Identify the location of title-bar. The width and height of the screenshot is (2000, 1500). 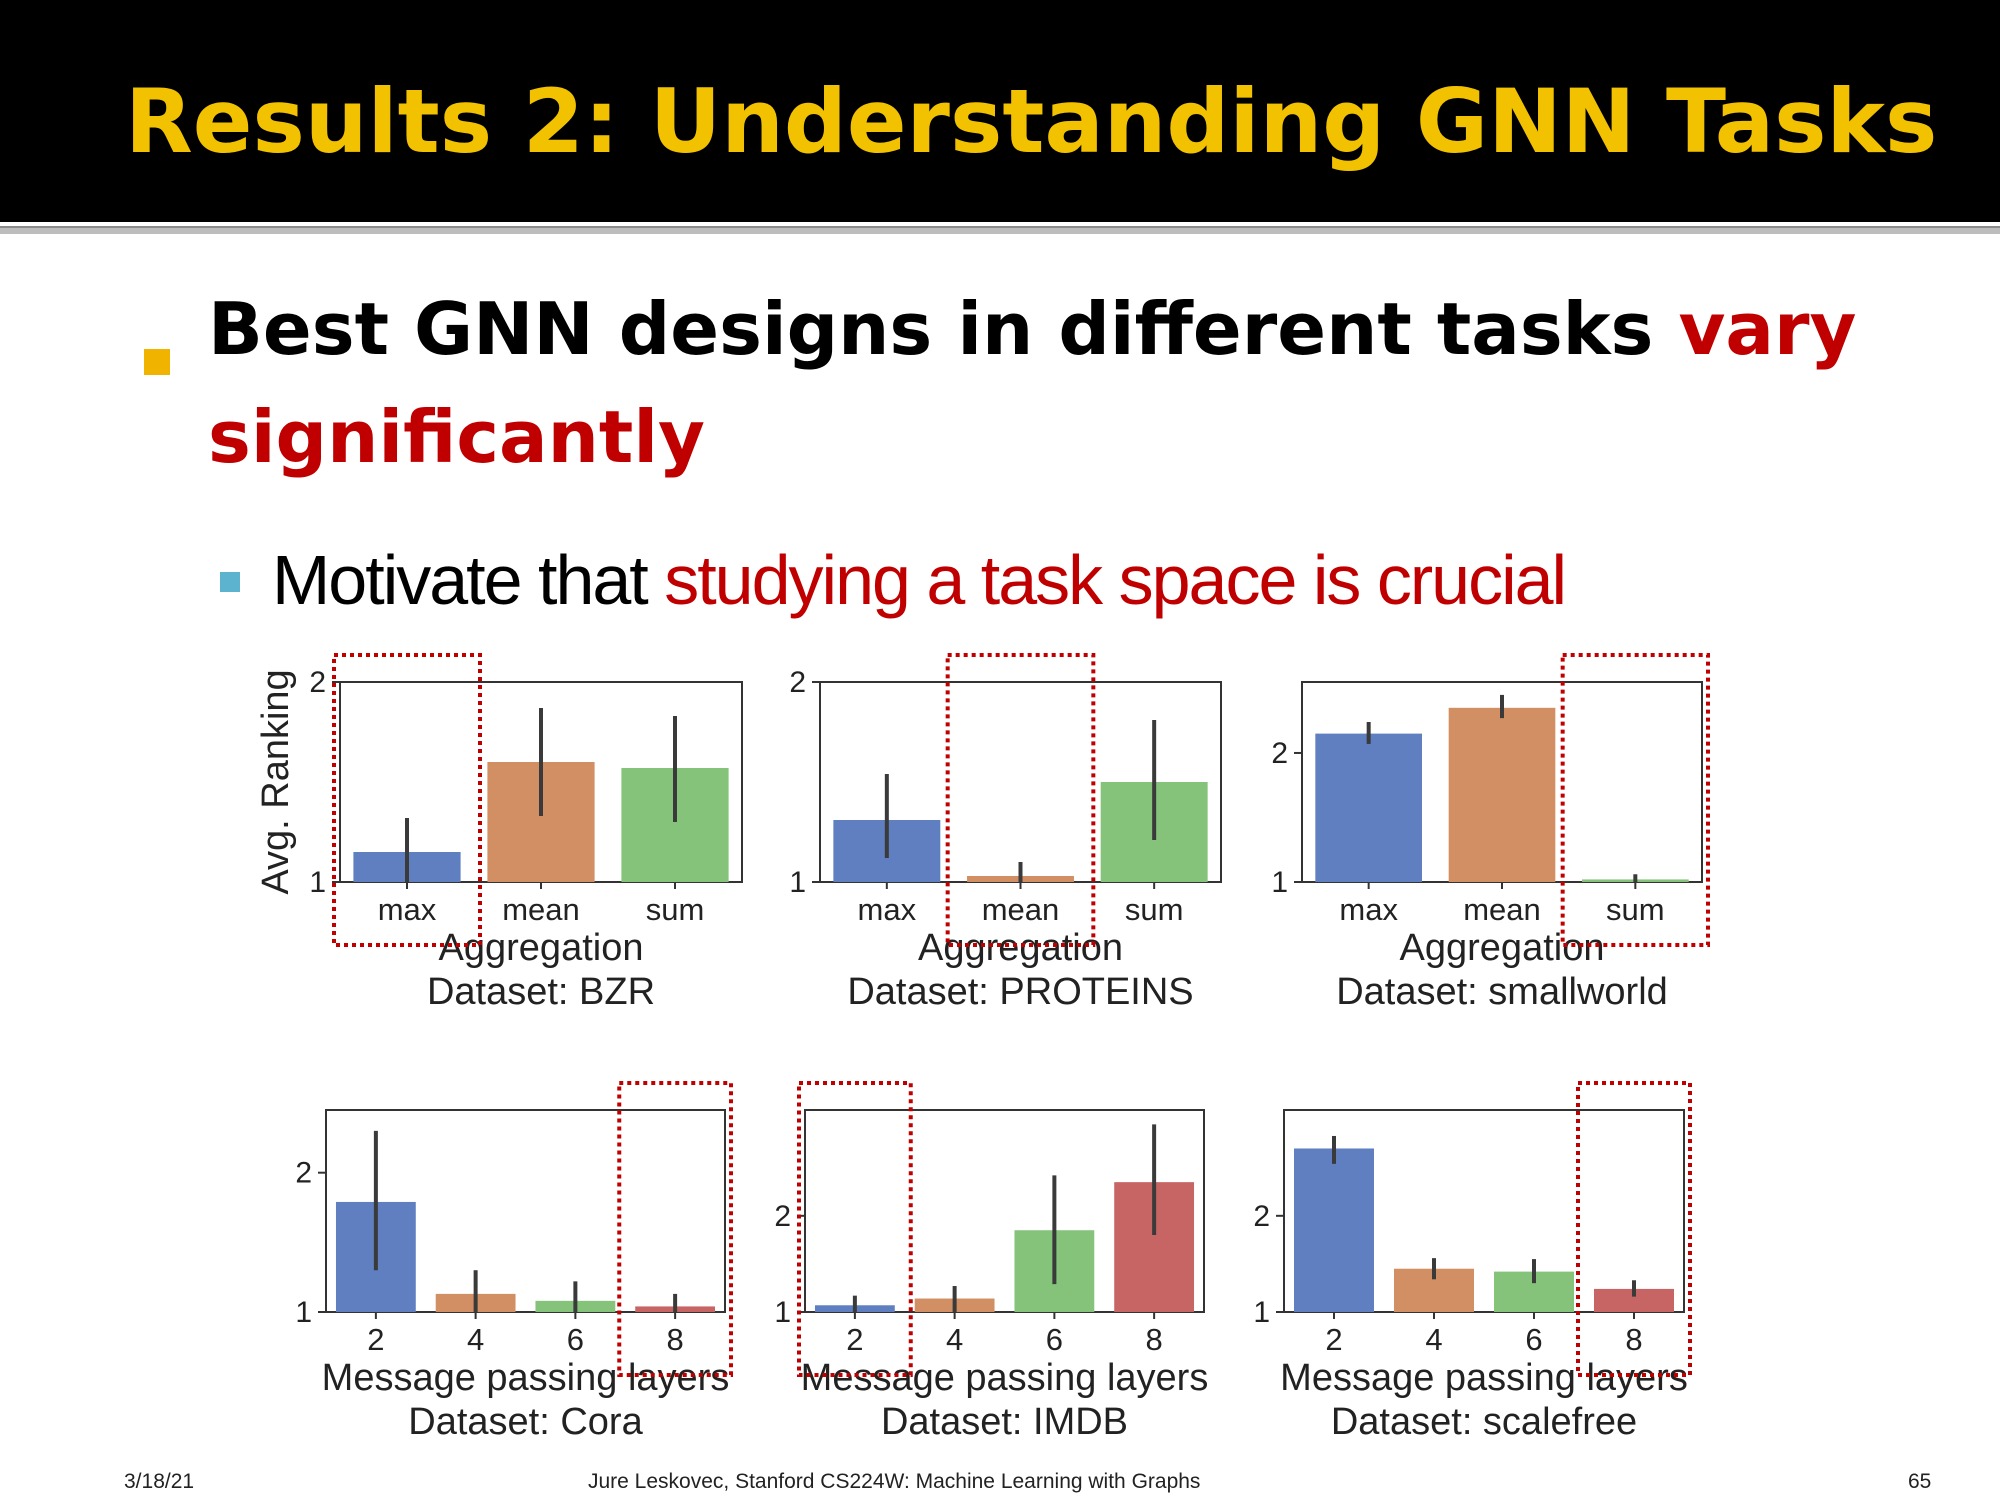
(1000, 111).